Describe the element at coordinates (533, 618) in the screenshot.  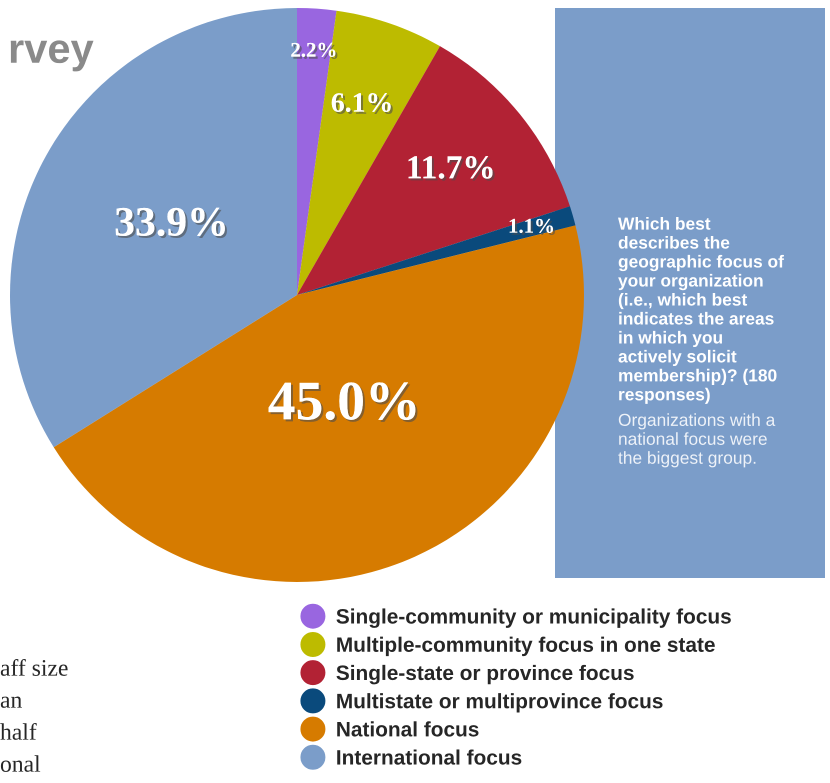
I see `legend-label: Single-community or municipality focus` at that location.